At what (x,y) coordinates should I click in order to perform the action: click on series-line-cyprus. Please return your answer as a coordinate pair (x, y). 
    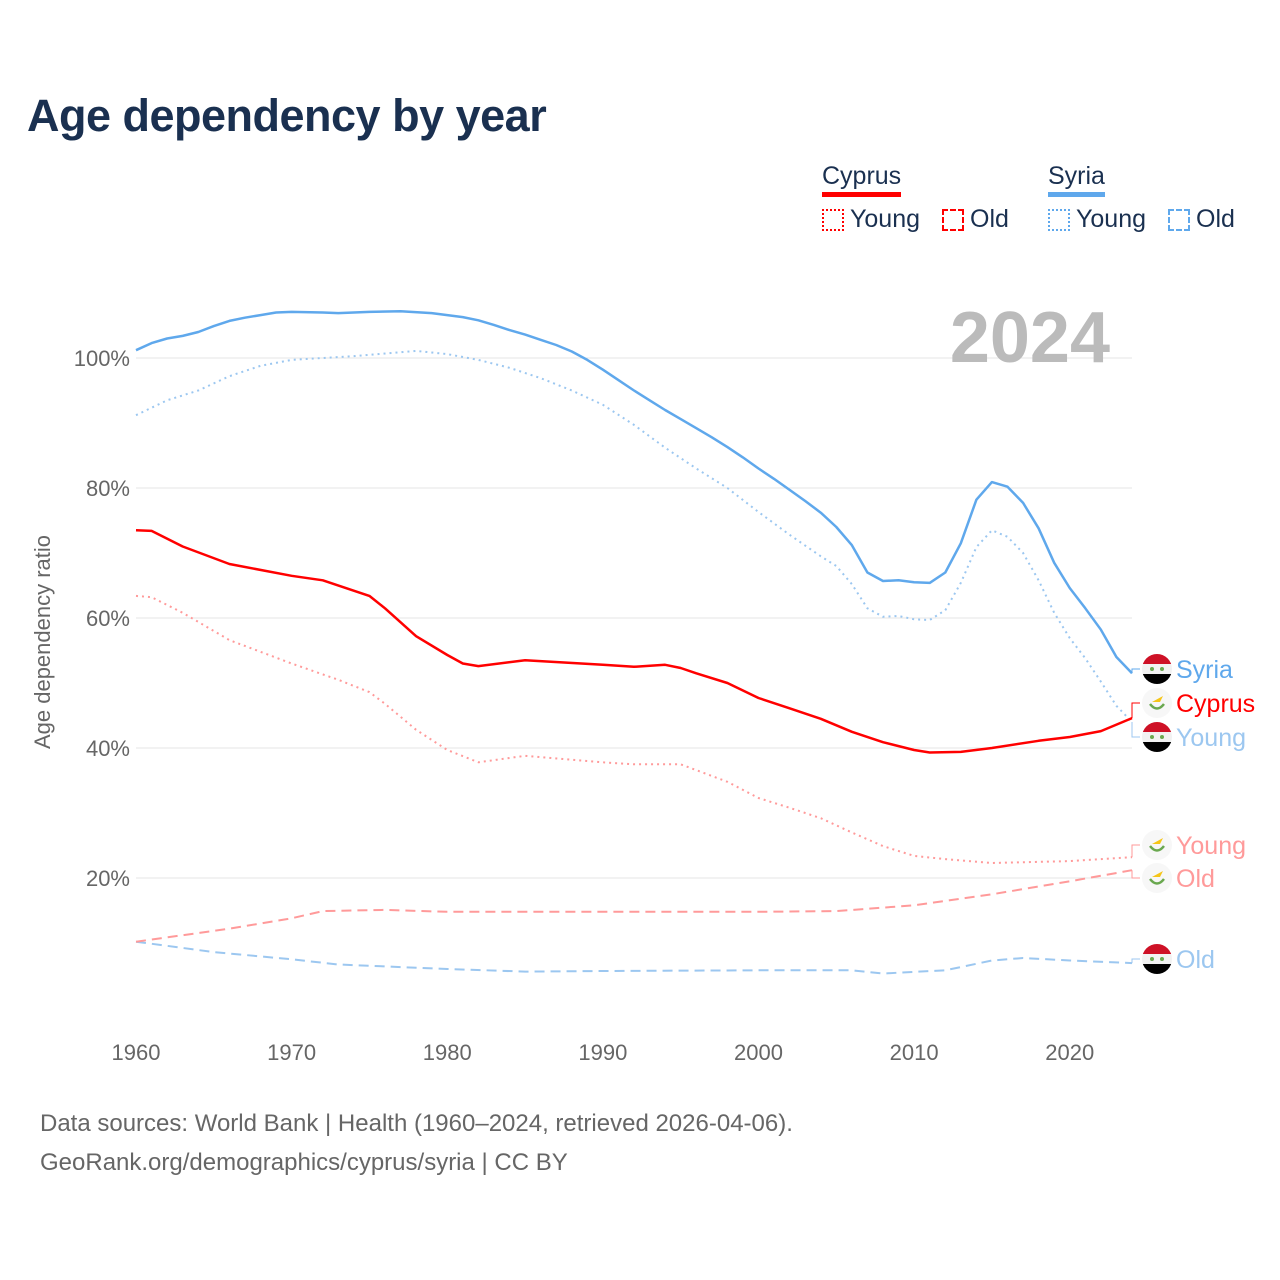
    Looking at the image, I should click on (634, 641).